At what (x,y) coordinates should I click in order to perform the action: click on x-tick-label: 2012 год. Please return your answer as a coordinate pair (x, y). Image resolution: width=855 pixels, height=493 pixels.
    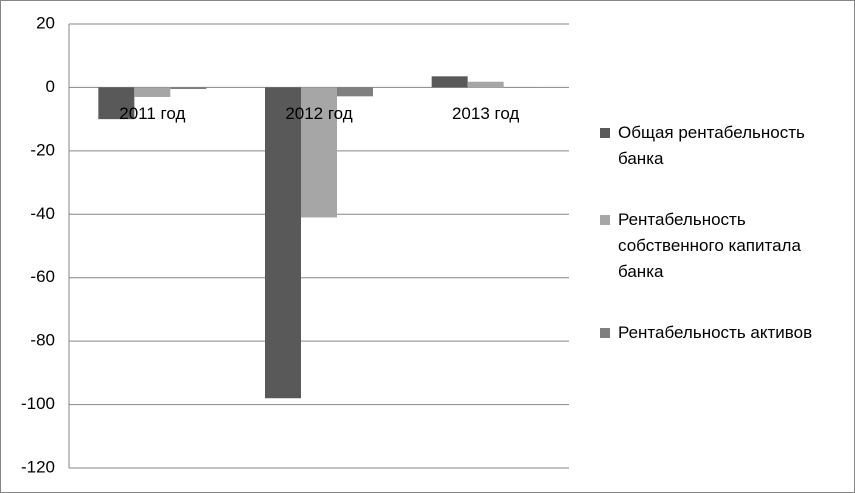
    Looking at the image, I should click on (318, 113).